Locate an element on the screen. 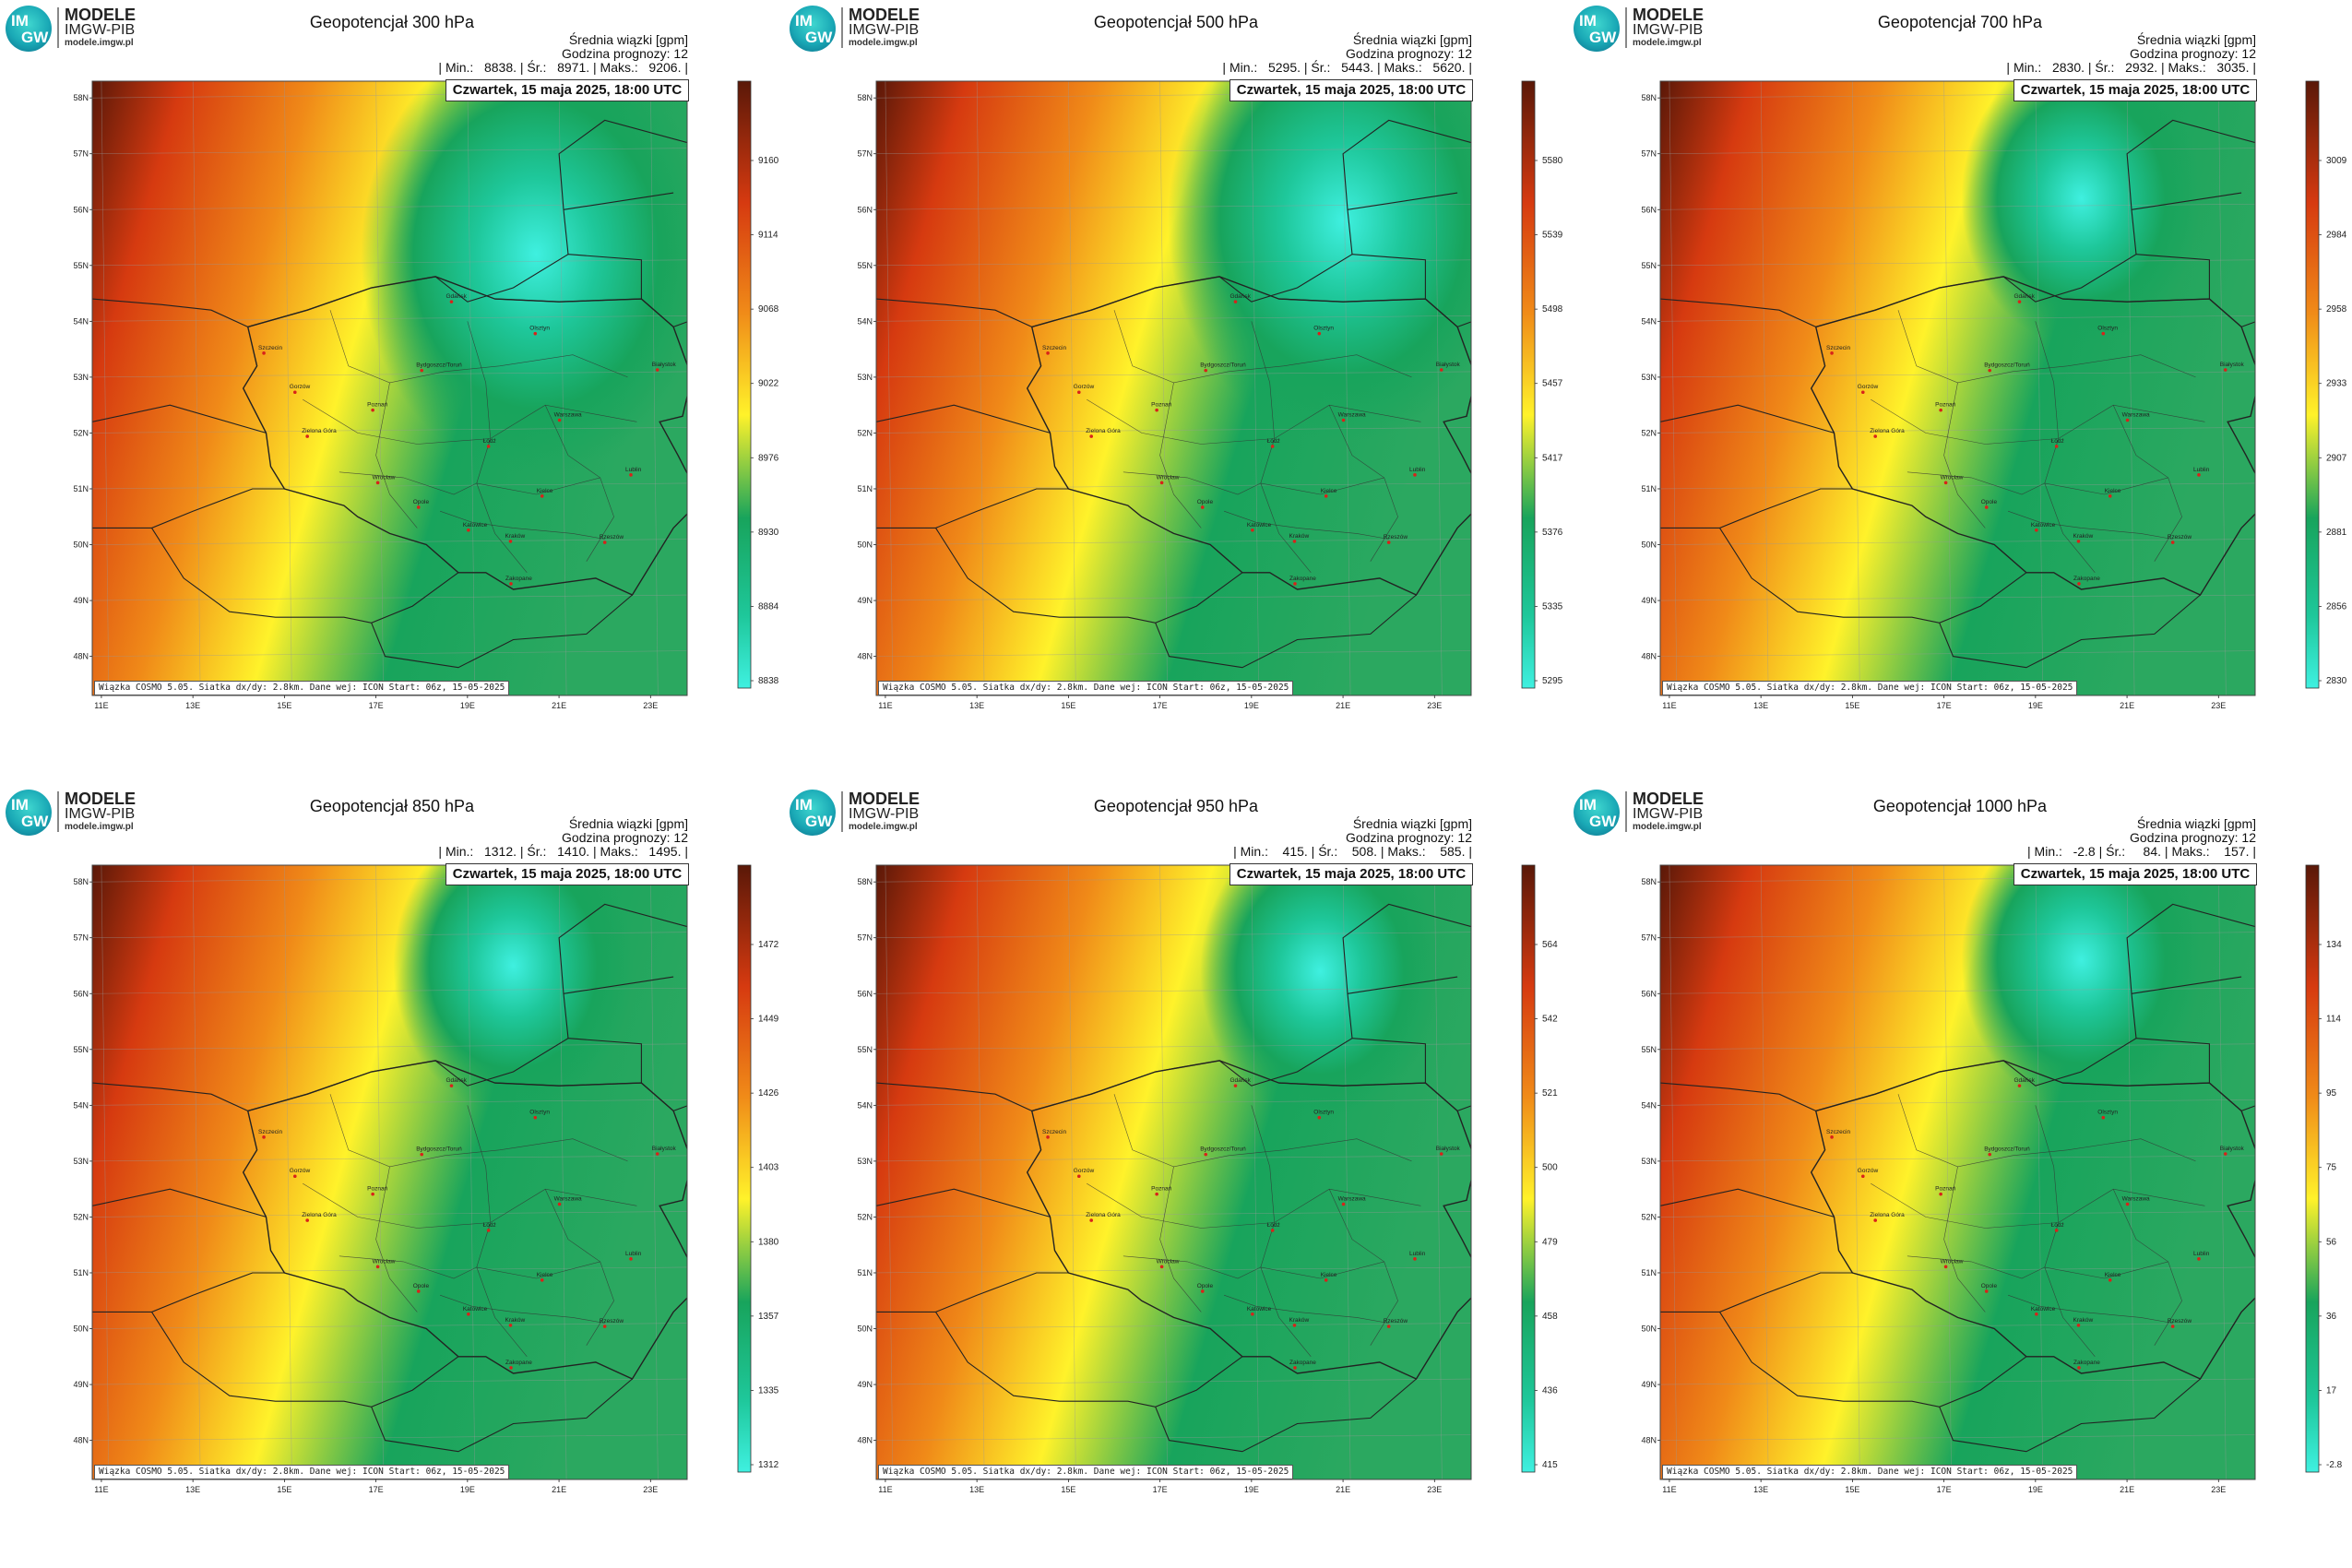  lon-tick-label: 15E is located at coordinates (1852, 705).